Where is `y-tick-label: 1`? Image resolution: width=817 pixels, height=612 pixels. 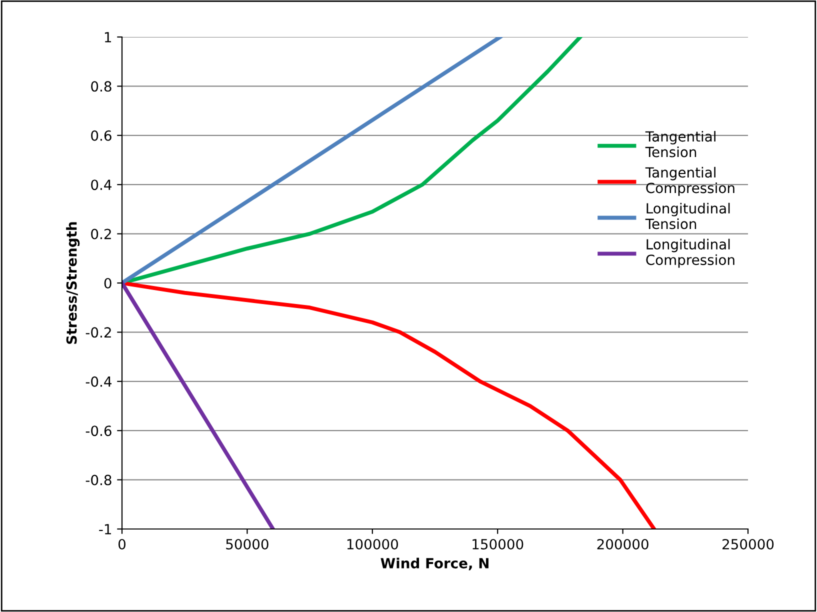
y-tick-label: 1 is located at coordinates (107, 37).